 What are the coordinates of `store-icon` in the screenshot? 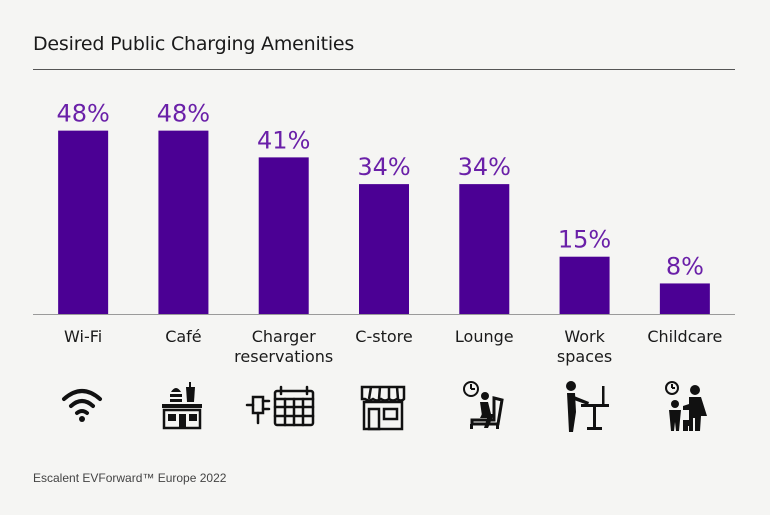 It's located at (383, 408).